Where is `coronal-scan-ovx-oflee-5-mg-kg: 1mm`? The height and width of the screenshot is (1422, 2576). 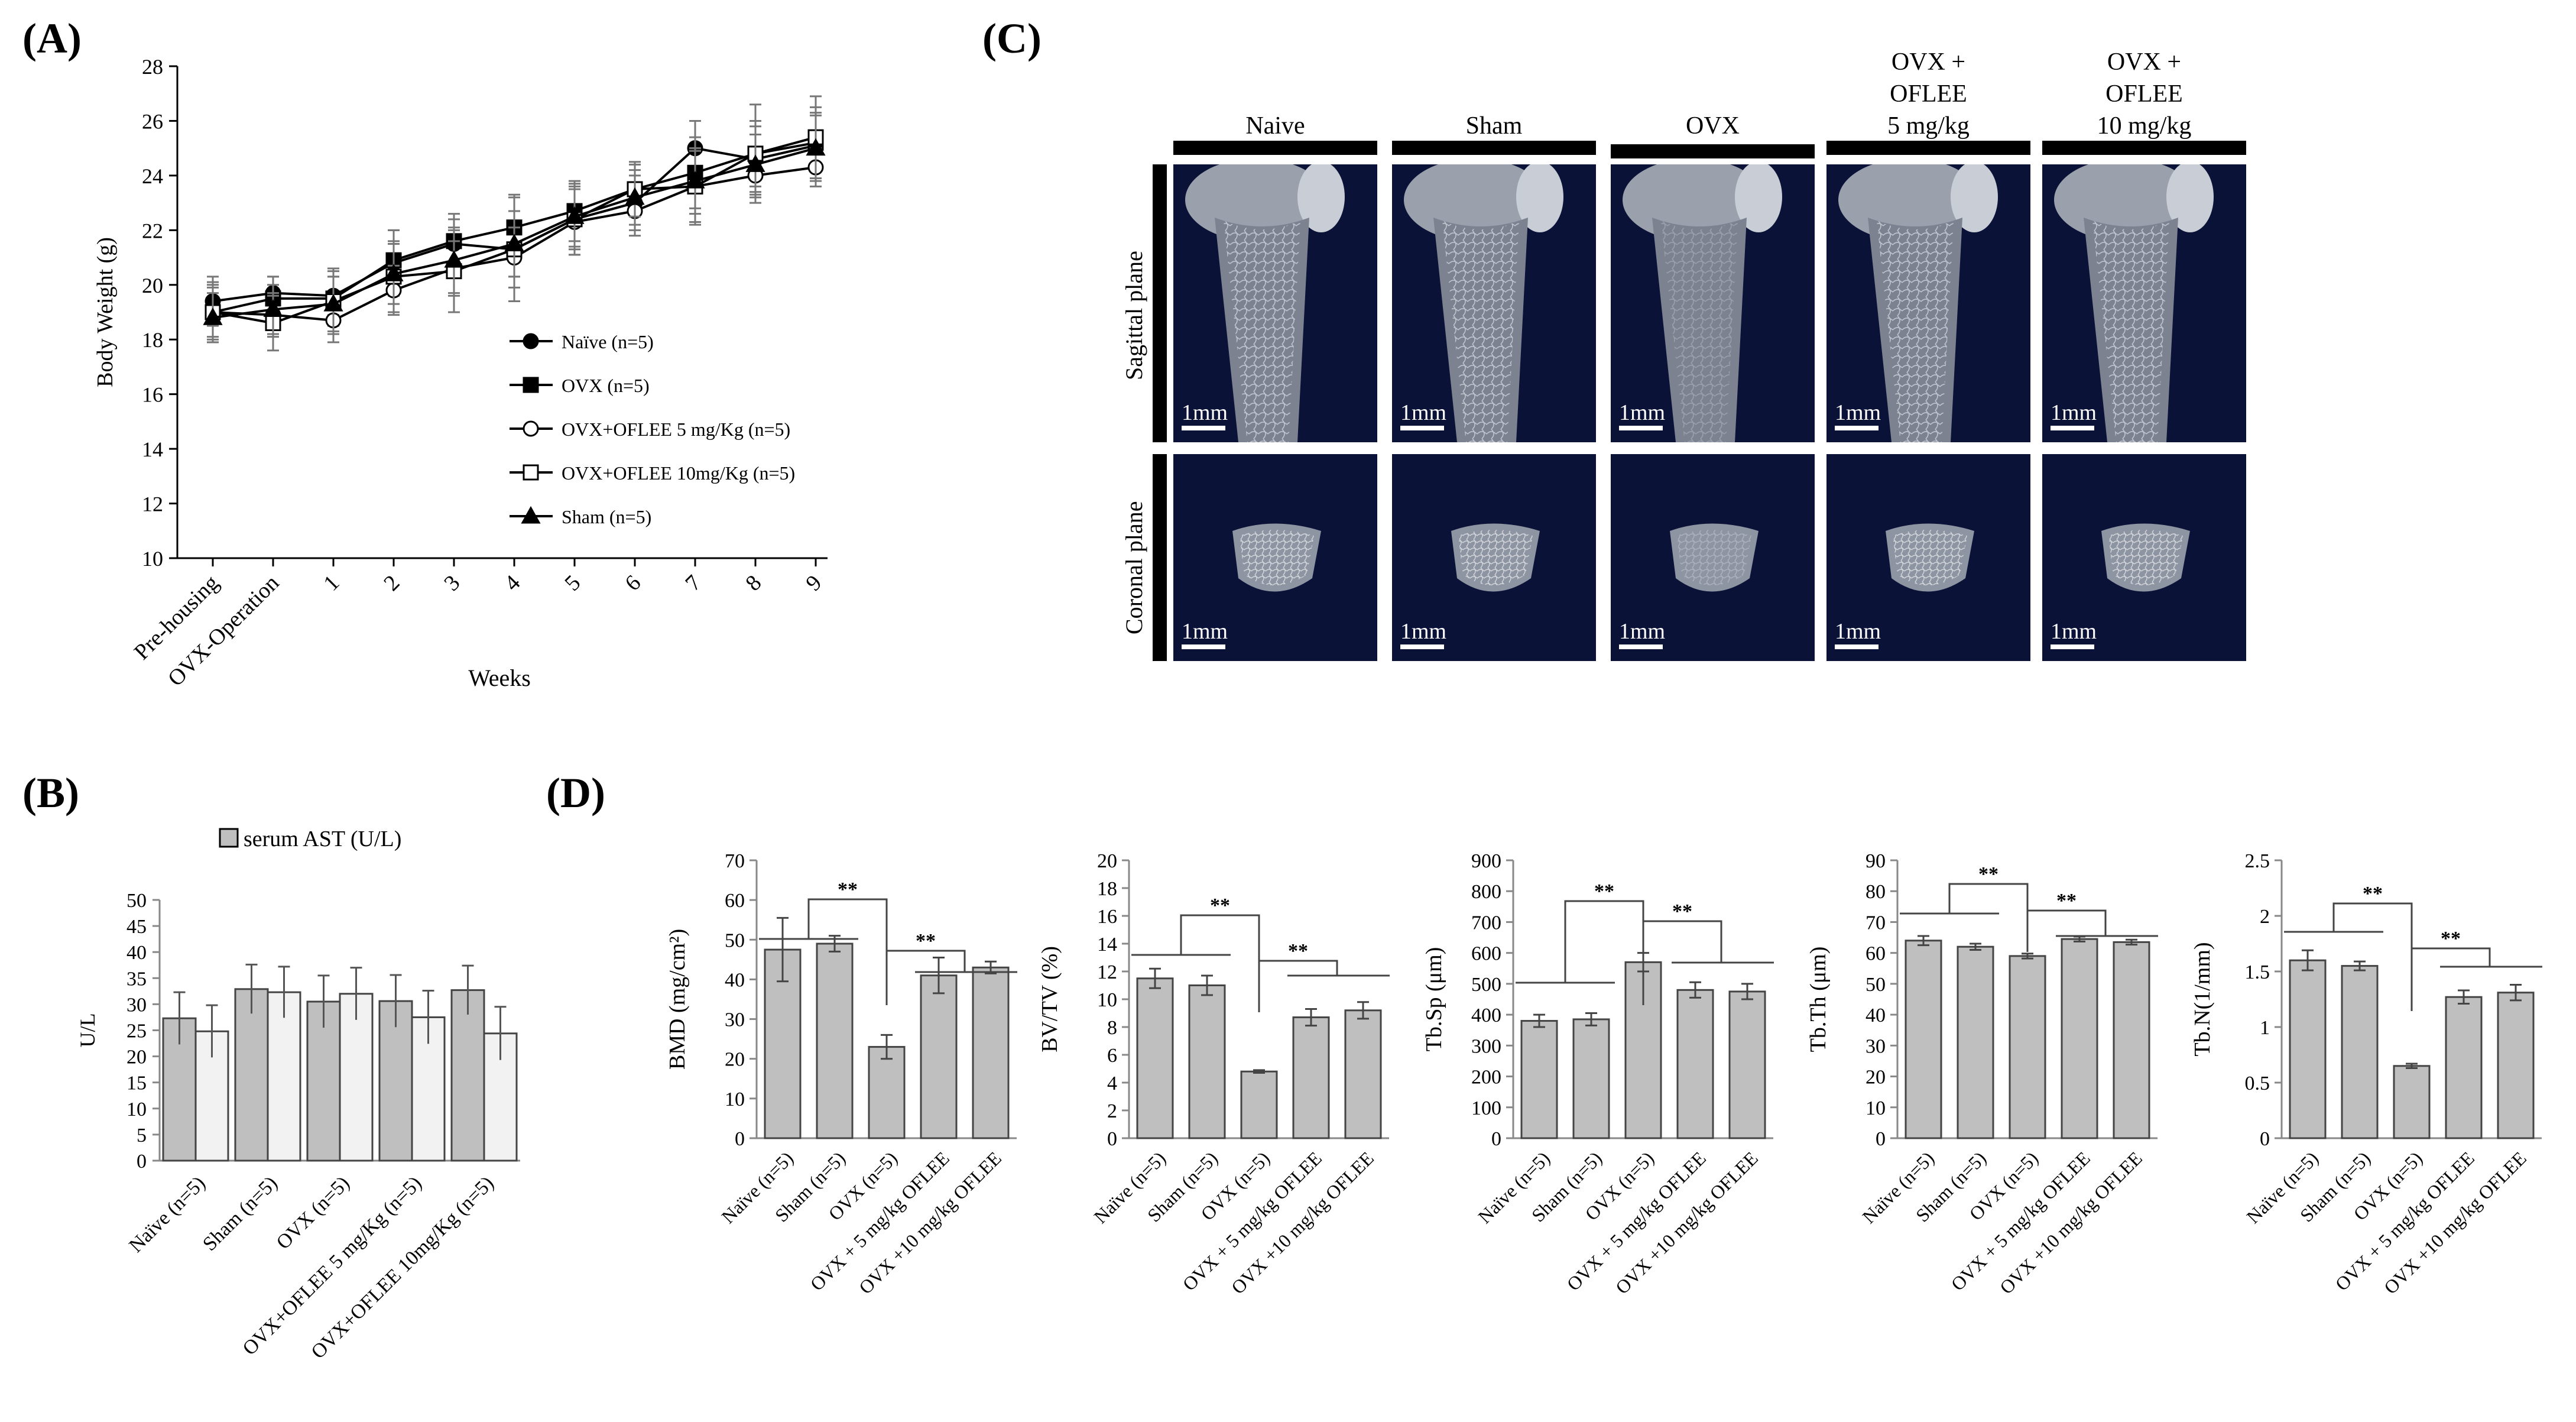
coronal-scan-ovx-oflee-5-mg-kg: 1mm is located at coordinates (1928, 557).